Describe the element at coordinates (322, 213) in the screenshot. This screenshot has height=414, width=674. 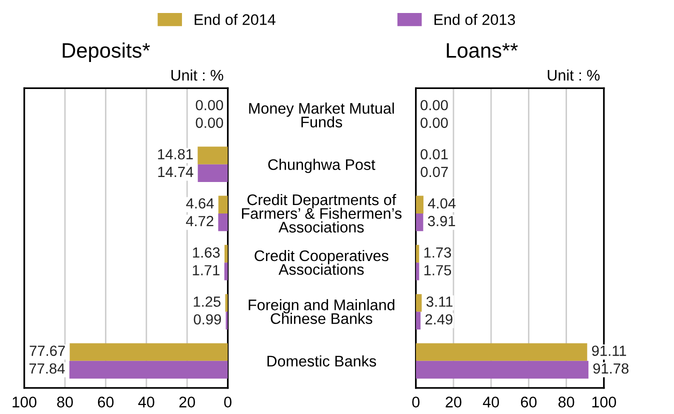
I see `y-tick-label: Credit Departments of Farmers’ & Fishermen’s Associations` at that location.